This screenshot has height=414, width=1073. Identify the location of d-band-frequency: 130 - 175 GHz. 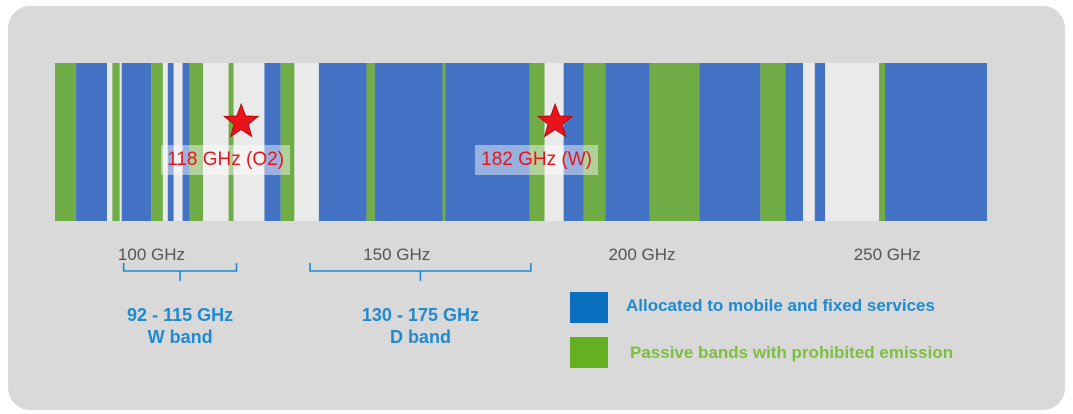
(420, 315).